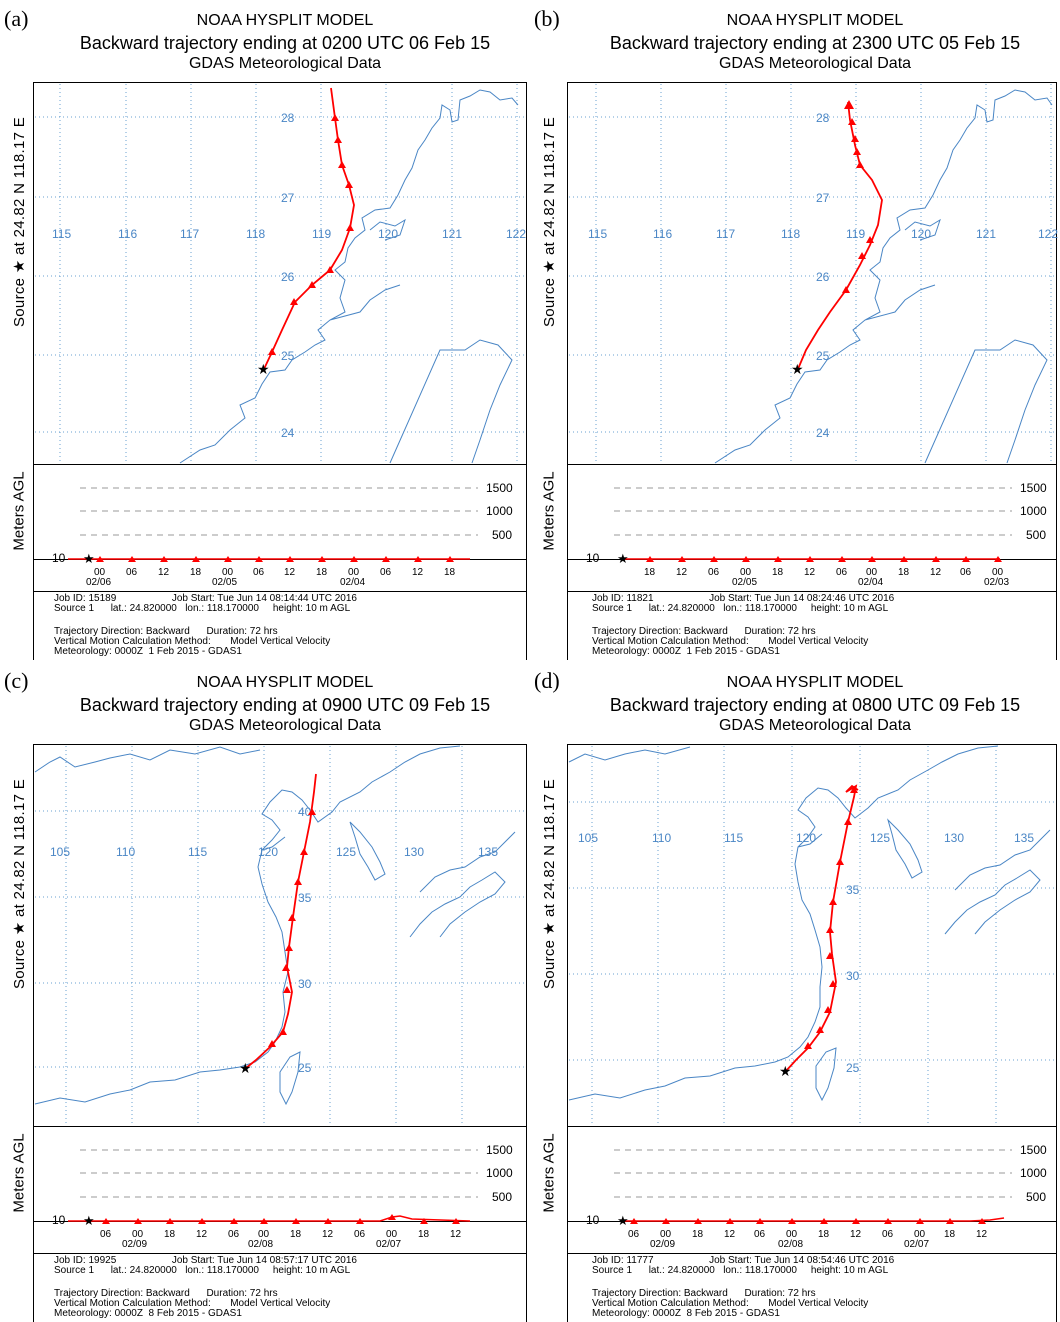 Image resolution: width=1060 pixels, height=1322 pixels. What do you see at coordinates (125, 852) in the screenshot?
I see `lon-label: 110` at bounding box center [125, 852].